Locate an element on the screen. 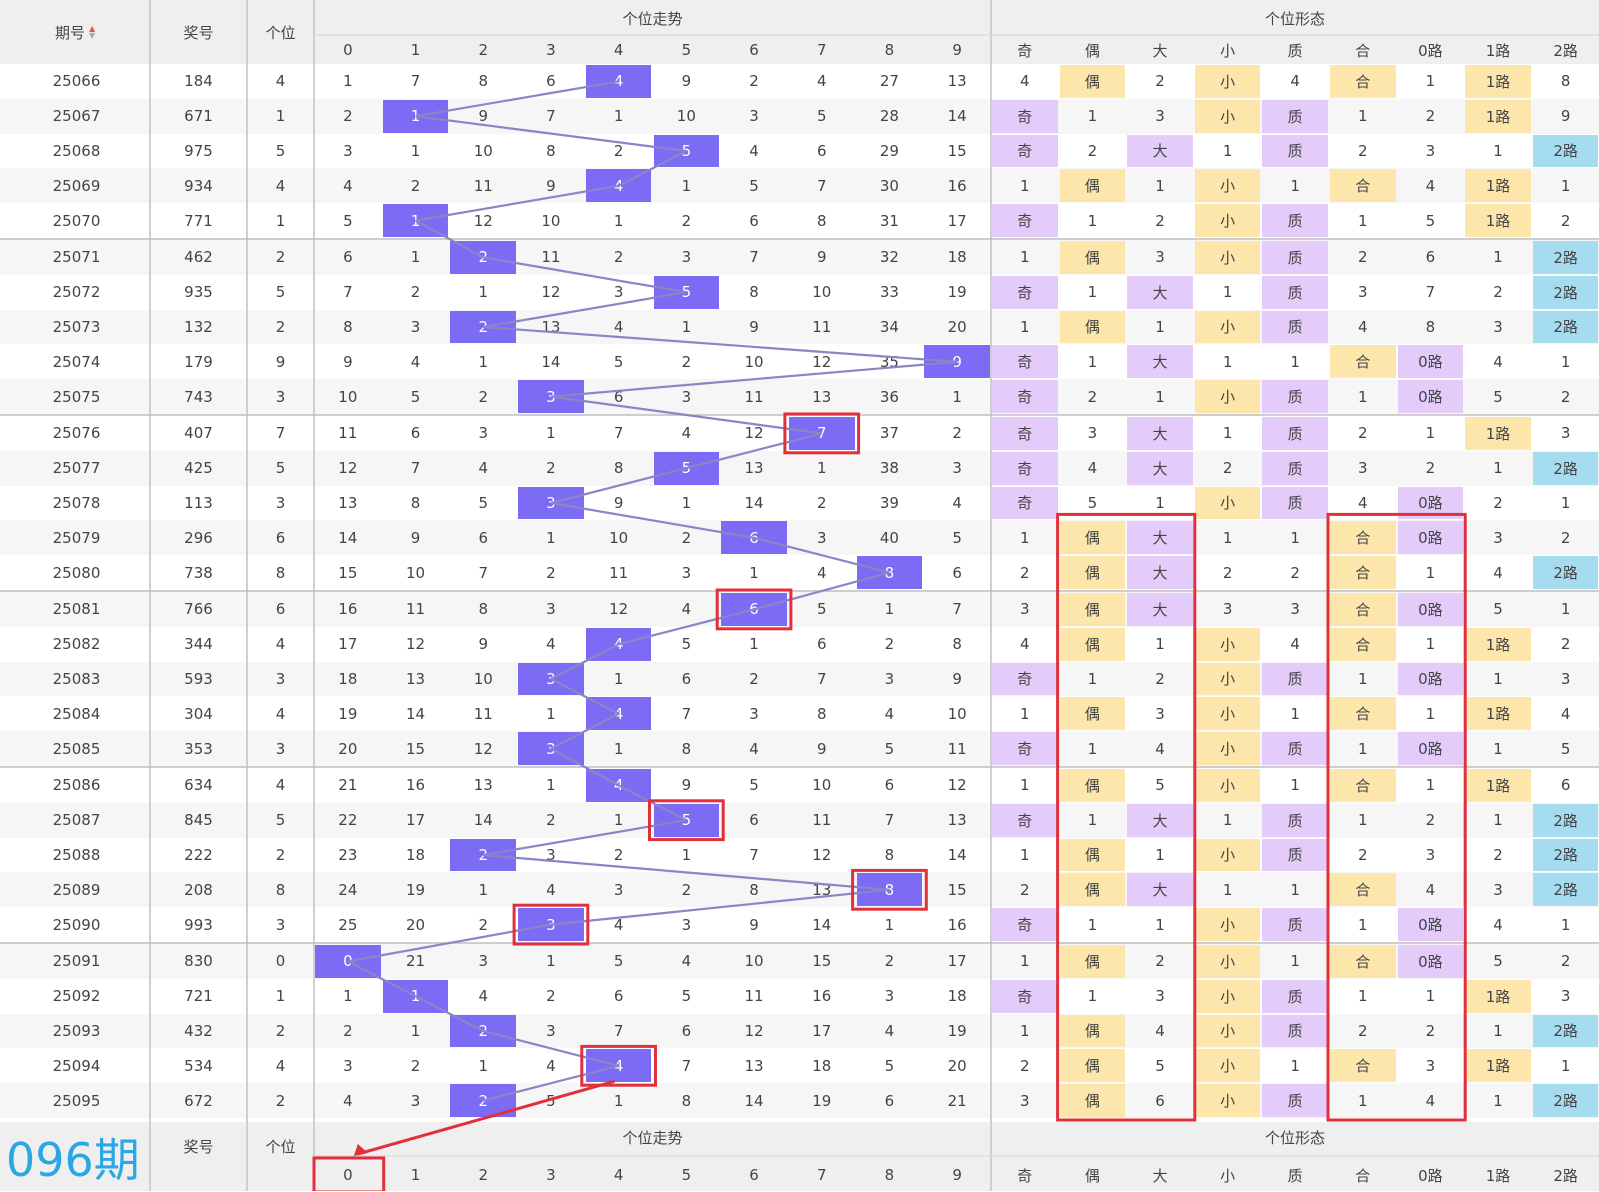 This screenshot has height=1192, width=1599. footer-unit: 个位 is located at coordinates (280, 1147).